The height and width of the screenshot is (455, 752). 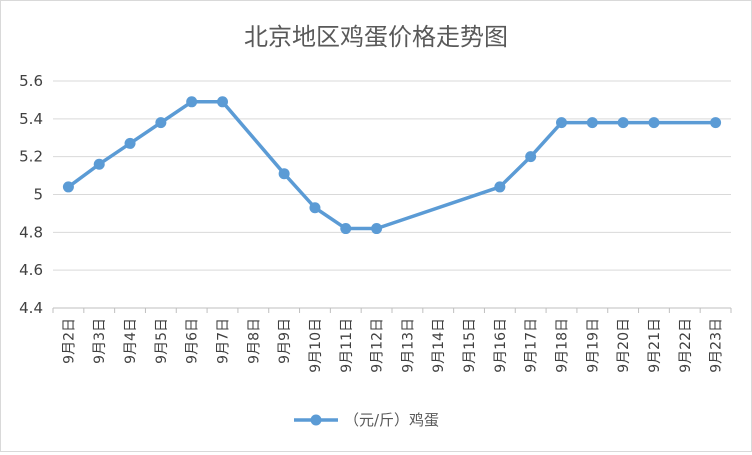 What do you see at coordinates (254, 341) in the screenshot?
I see `x-tick-label: 9月8日` at bounding box center [254, 341].